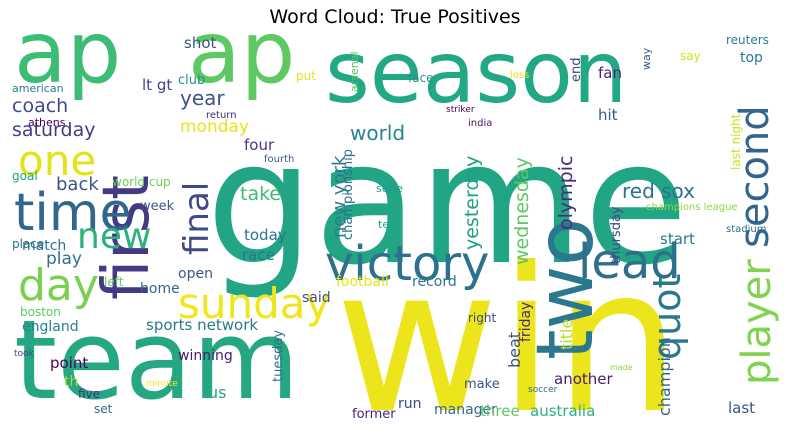 Image resolution: width=790 pixels, height=429 pixels. I want to click on word-another: another, so click(583, 379).